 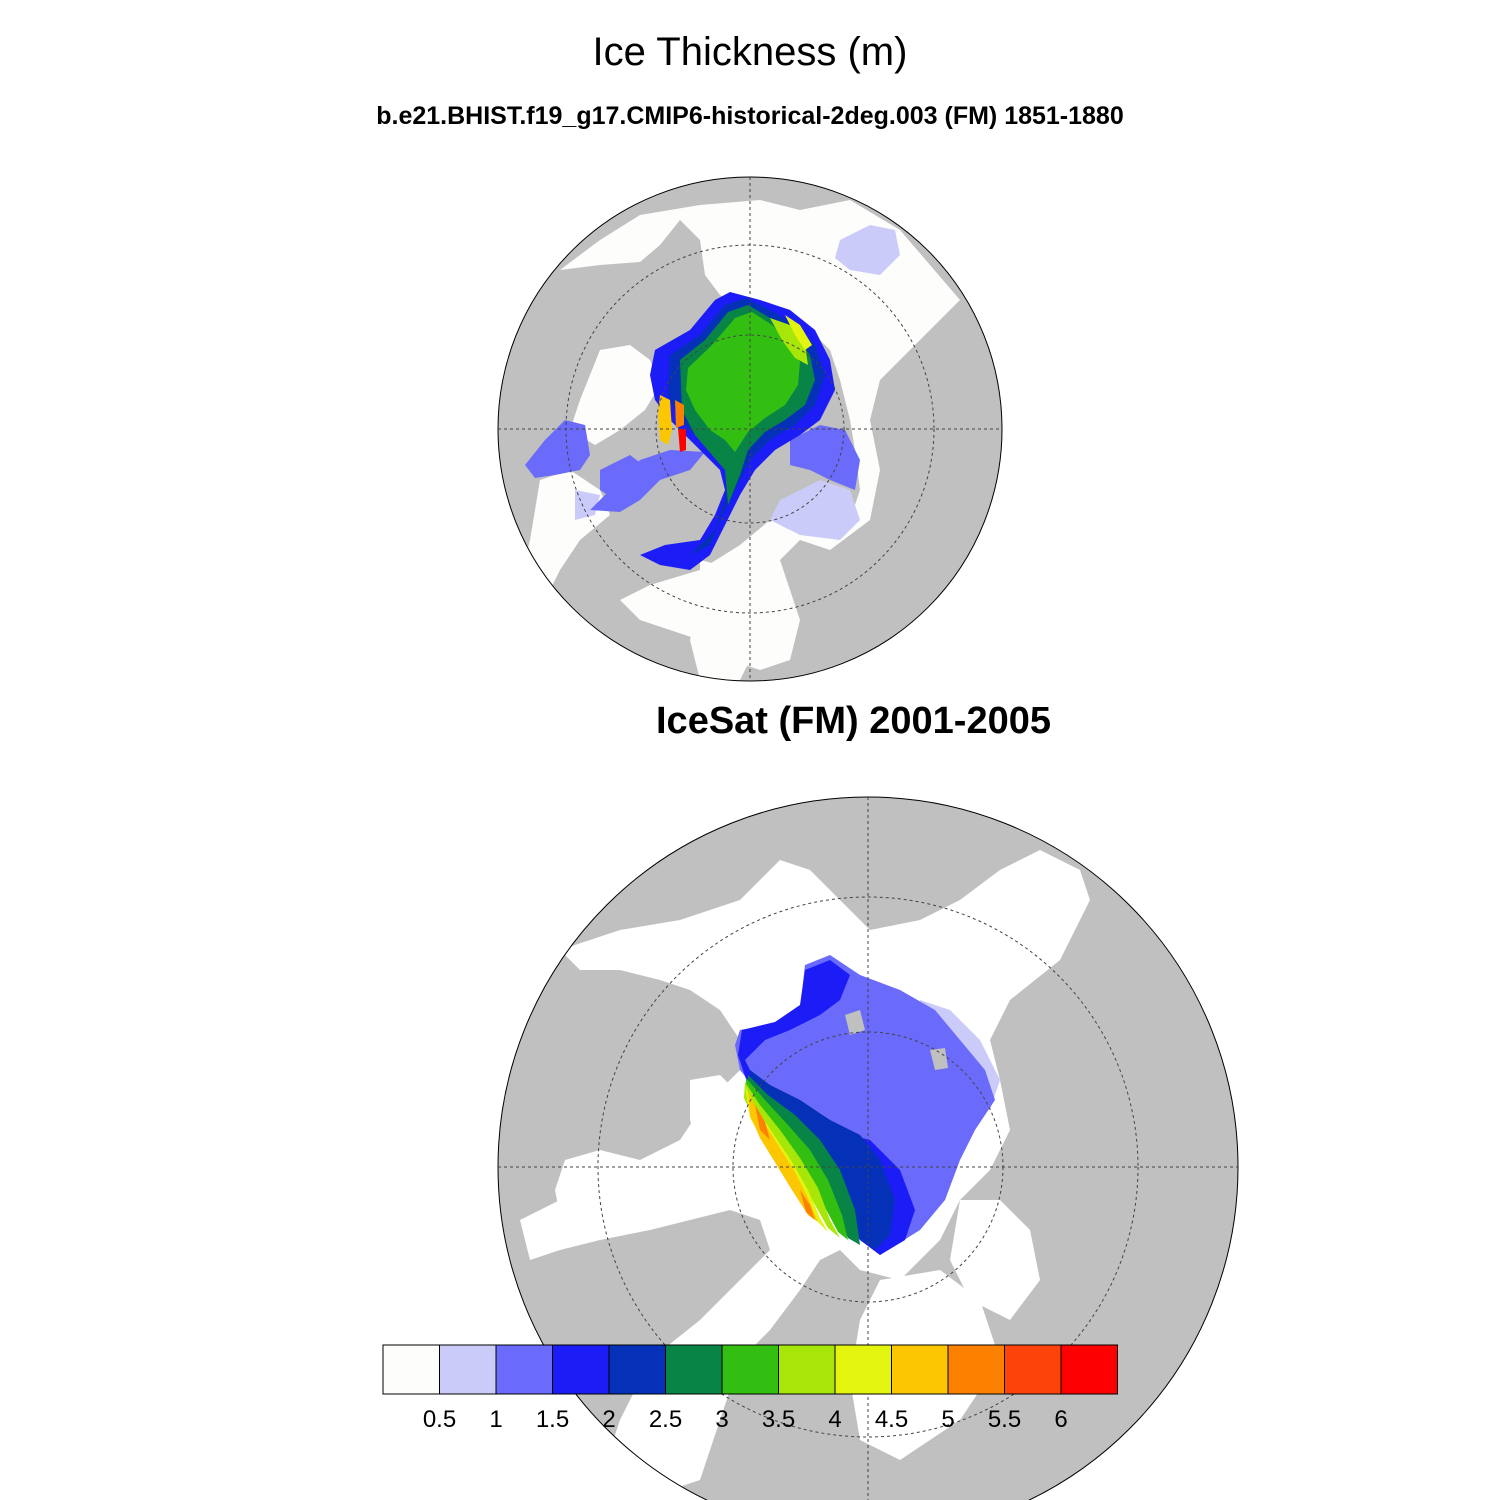 I want to click on model-ice-1m-bering, so click(x=867, y=250).